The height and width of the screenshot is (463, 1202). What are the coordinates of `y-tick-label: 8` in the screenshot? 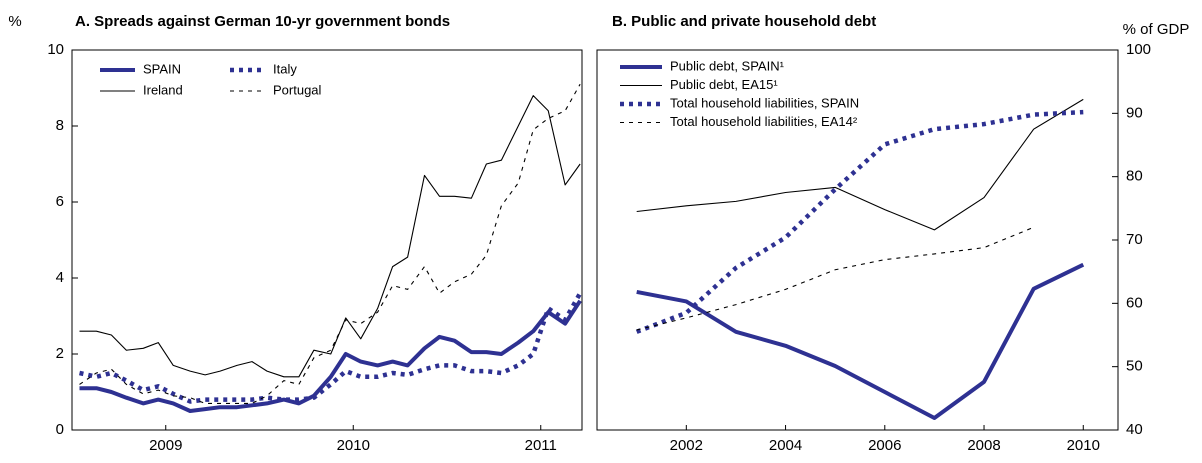 It's located at (60, 125).